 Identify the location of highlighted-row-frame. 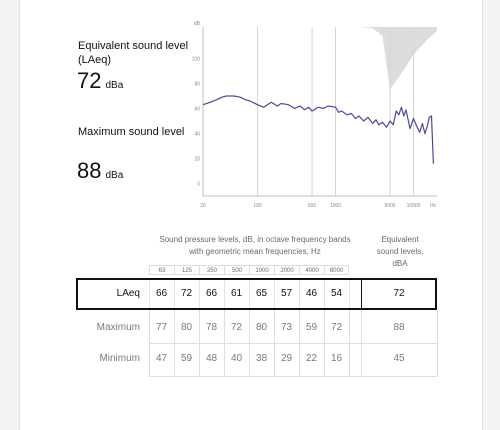
(256, 294).